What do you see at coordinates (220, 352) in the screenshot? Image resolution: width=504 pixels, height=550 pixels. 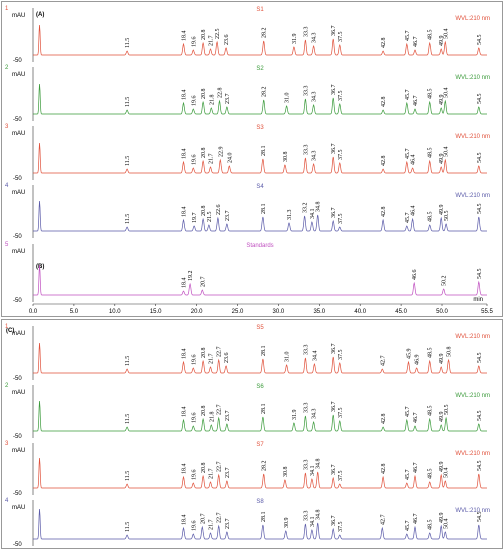 I see `peak-label: 22.7` at bounding box center [220, 352].